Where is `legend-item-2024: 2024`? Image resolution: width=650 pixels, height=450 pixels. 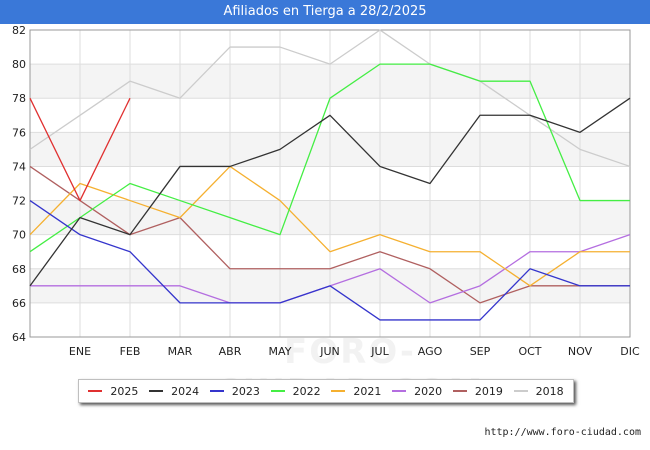
legend-item-2024: 2024 is located at coordinates (174, 391).